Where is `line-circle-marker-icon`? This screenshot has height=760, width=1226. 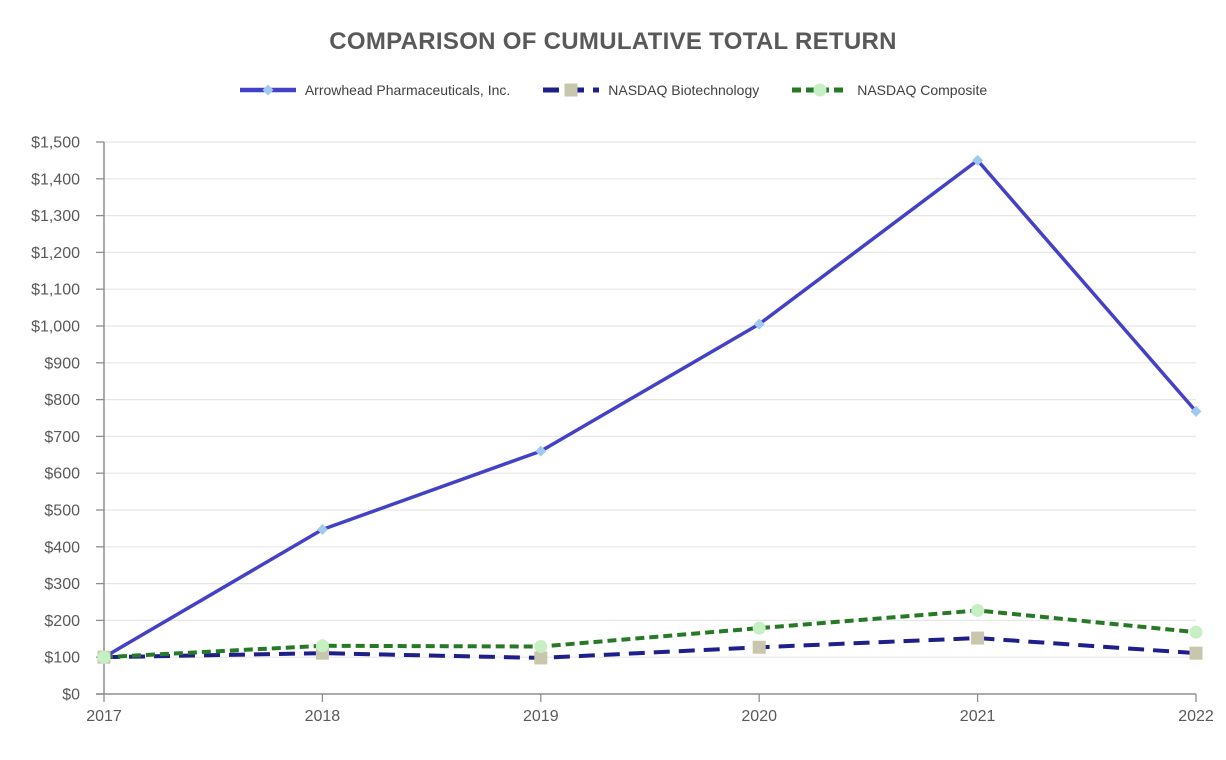 line-circle-marker-icon is located at coordinates (820, 90).